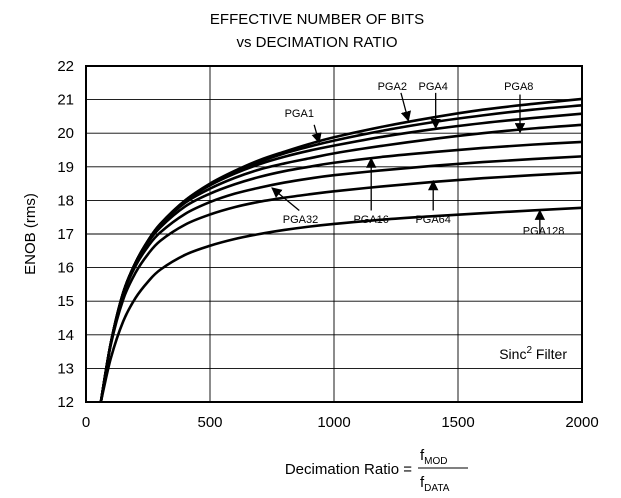 The image size is (621, 498). What do you see at coordinates (209, 422) in the screenshot?
I see `x-tick-500: 500` at bounding box center [209, 422].